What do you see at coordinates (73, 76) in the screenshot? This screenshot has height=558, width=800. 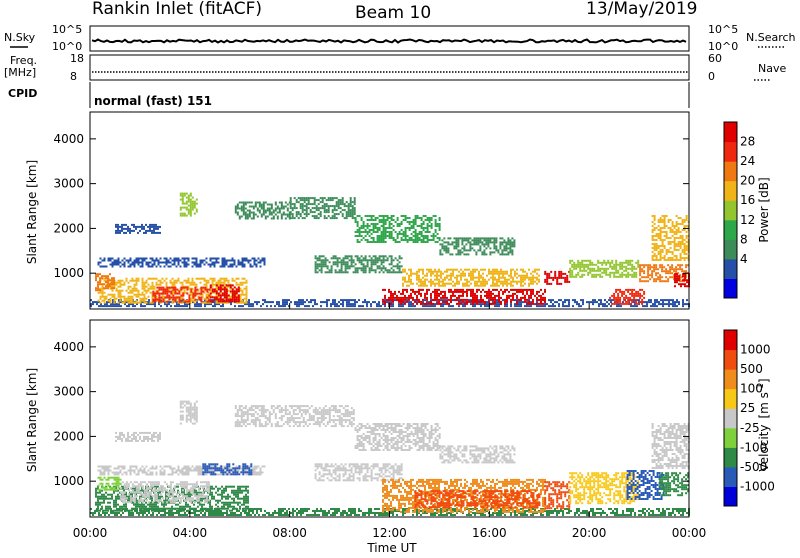 I see `freq-tick-bottom: 8` at bounding box center [73, 76].